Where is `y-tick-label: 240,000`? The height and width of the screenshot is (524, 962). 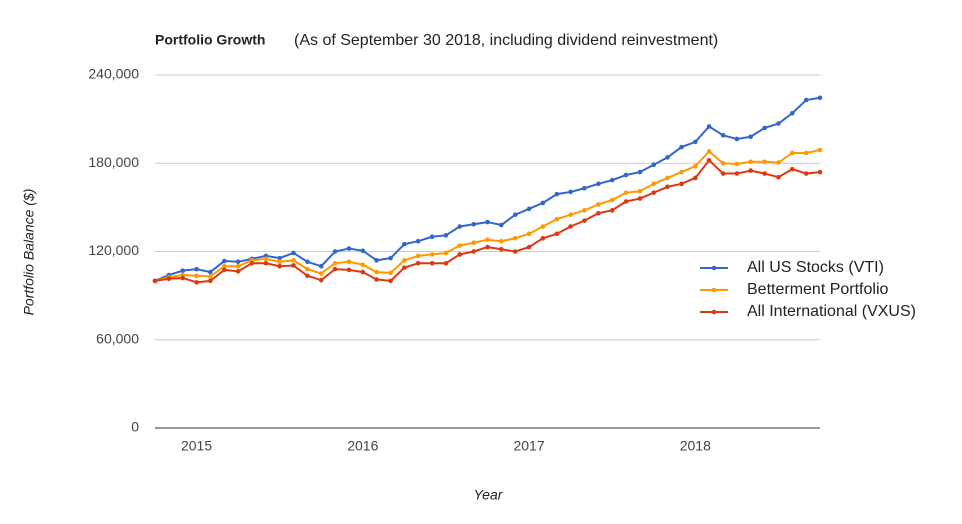
y-tick-label: 240,000 is located at coordinates (113, 74).